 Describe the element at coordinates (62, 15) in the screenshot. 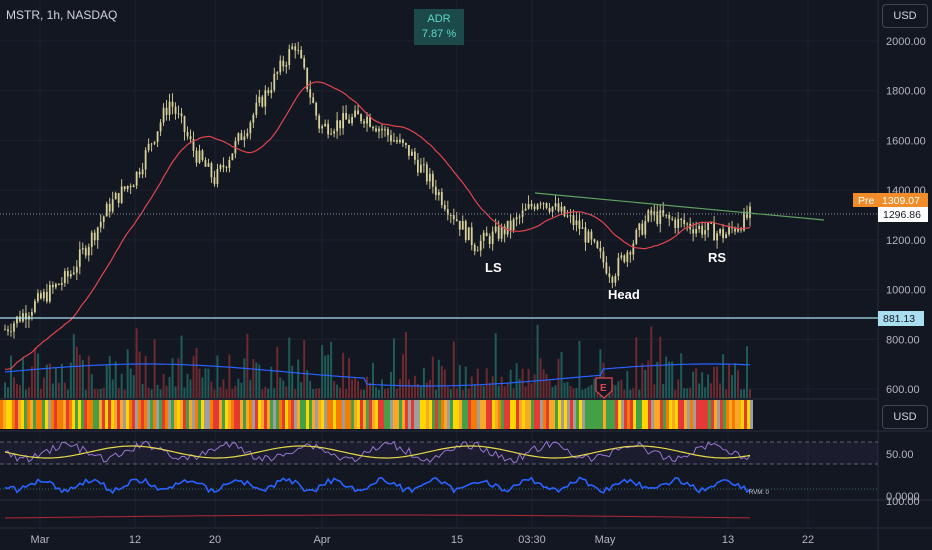

I see `symbol-title: MSTR, 1h, NASDAQ` at that location.